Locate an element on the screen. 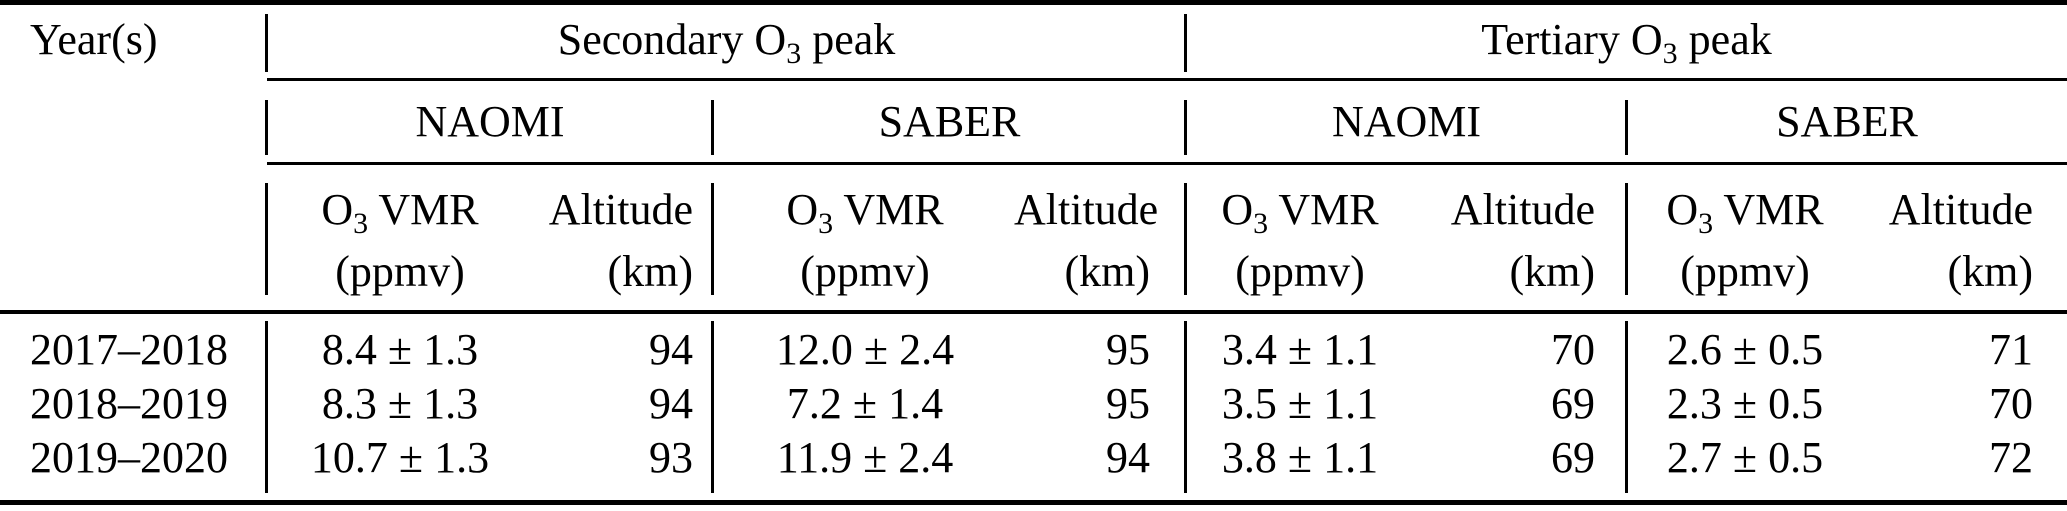  vmr-cell: 3.8 ± 1.1 is located at coordinates (1300, 457).